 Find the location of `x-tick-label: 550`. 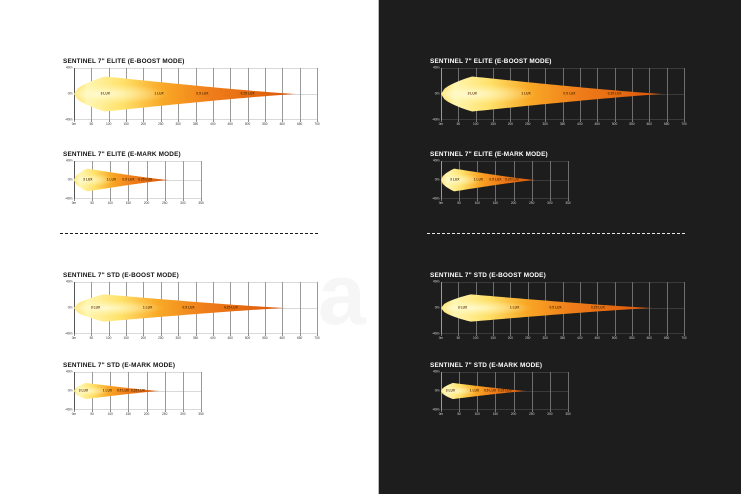

x-tick-label: 550 is located at coordinates (632, 123).